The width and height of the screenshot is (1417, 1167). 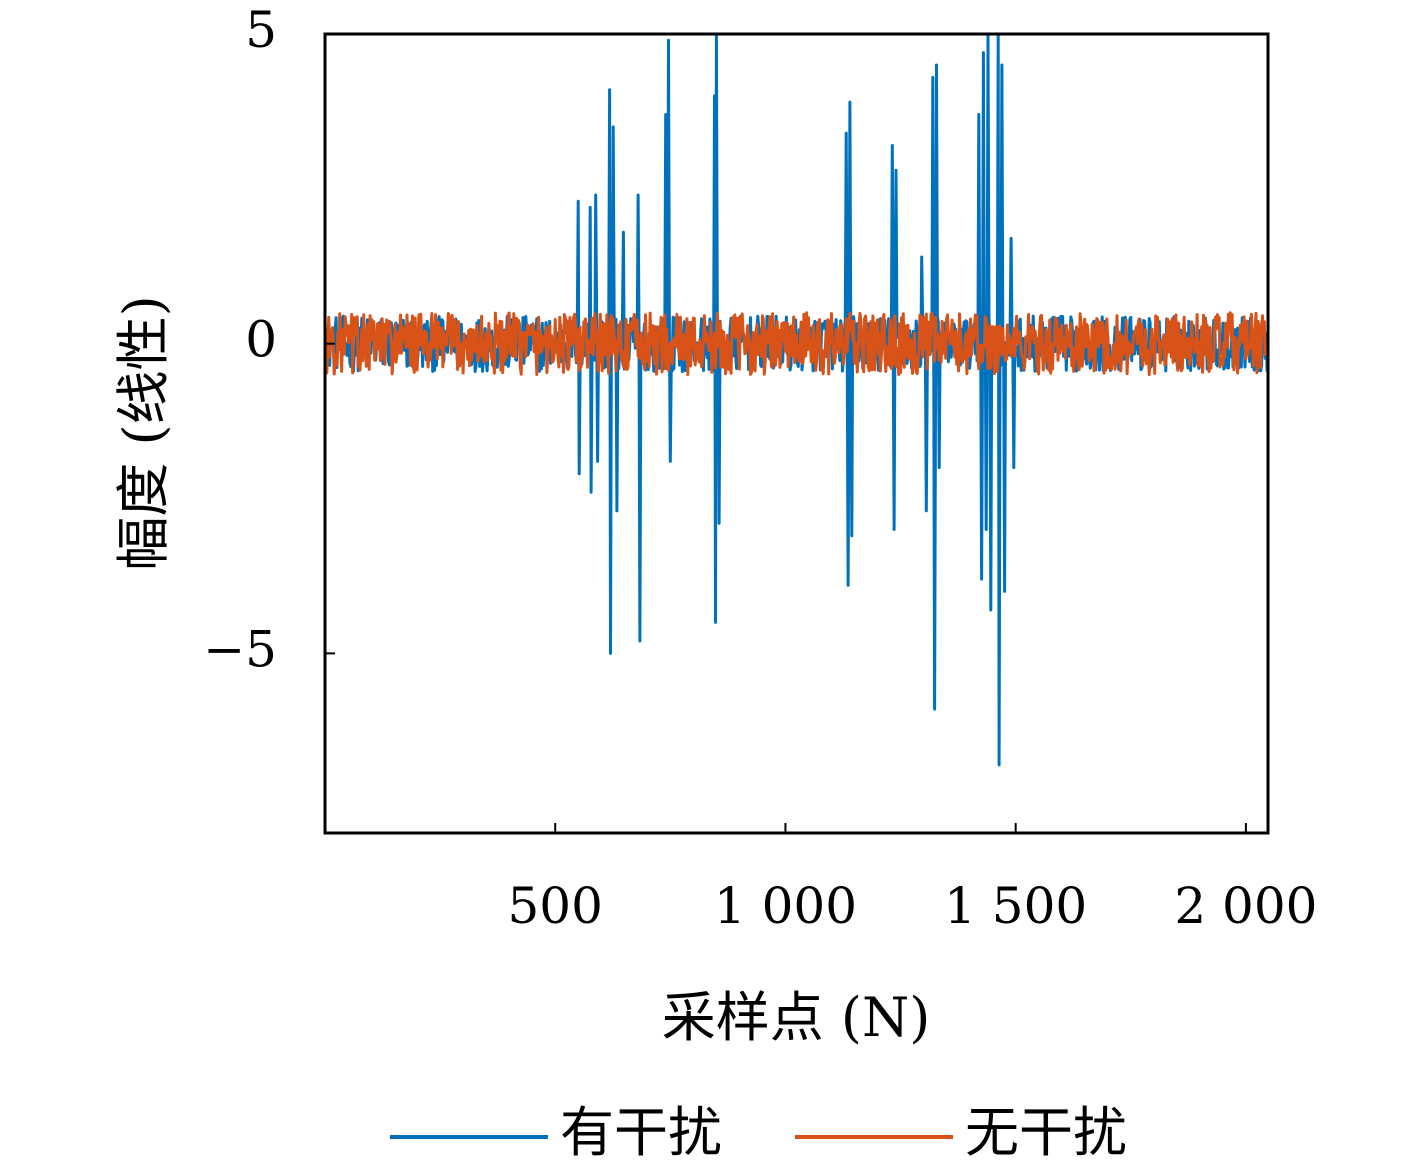 I want to click on y-axis: 5 0 −5, so click(x=269, y=339).